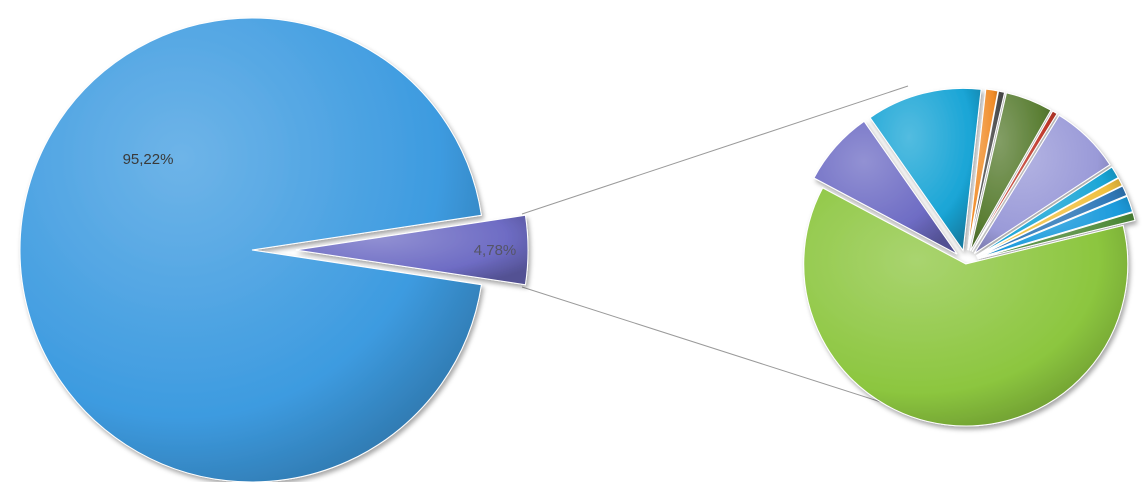 The height and width of the screenshot is (482, 1146). Describe the element at coordinates (412, 250) in the screenshot. I see `main-pie-slice-small` at that location.